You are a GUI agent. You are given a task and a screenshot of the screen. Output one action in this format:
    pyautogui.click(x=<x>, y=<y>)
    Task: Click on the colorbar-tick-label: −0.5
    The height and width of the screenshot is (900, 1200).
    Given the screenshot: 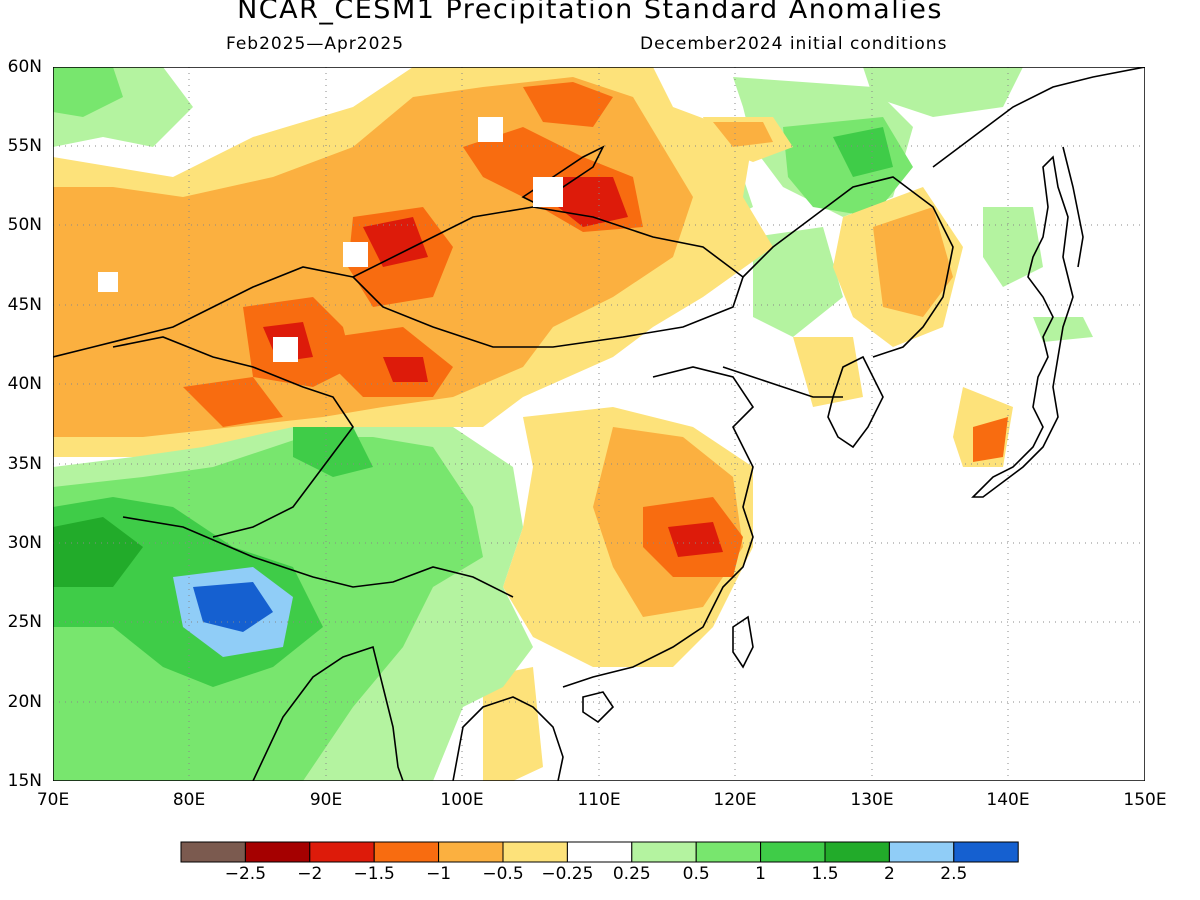 What is the action you would take?
    pyautogui.click(x=503, y=874)
    